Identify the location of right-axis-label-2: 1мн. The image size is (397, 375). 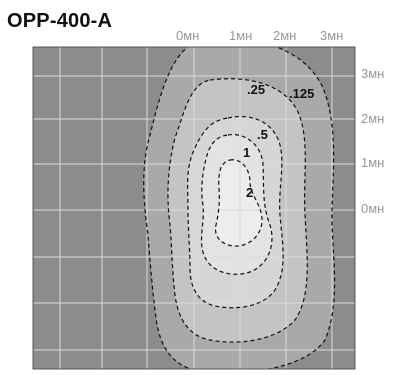
(373, 162).